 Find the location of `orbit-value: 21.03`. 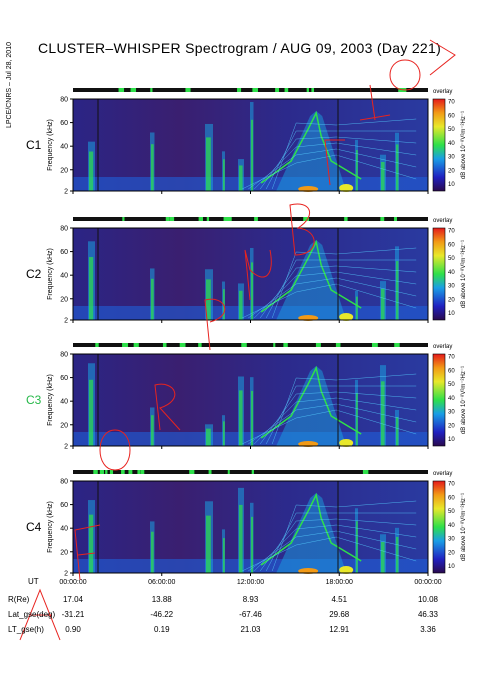

orbit-value: 21.03 is located at coordinates (250, 629).